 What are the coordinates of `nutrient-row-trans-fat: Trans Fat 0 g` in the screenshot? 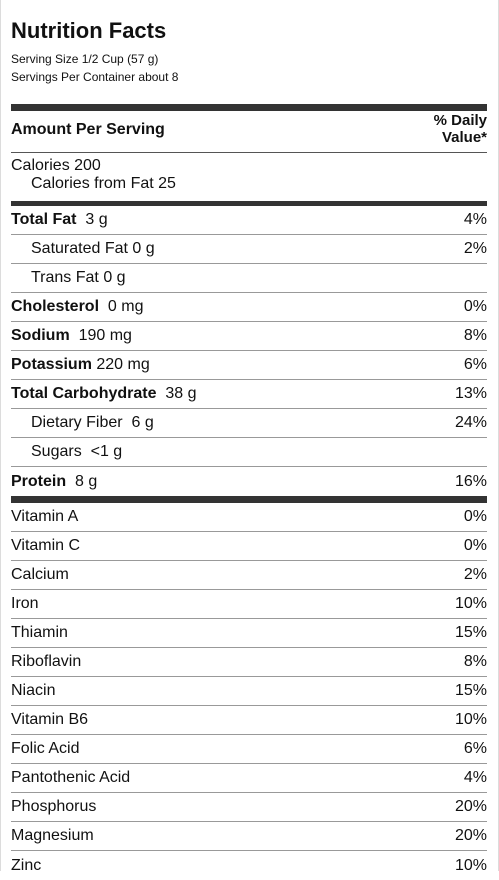 It's located at (249, 278).